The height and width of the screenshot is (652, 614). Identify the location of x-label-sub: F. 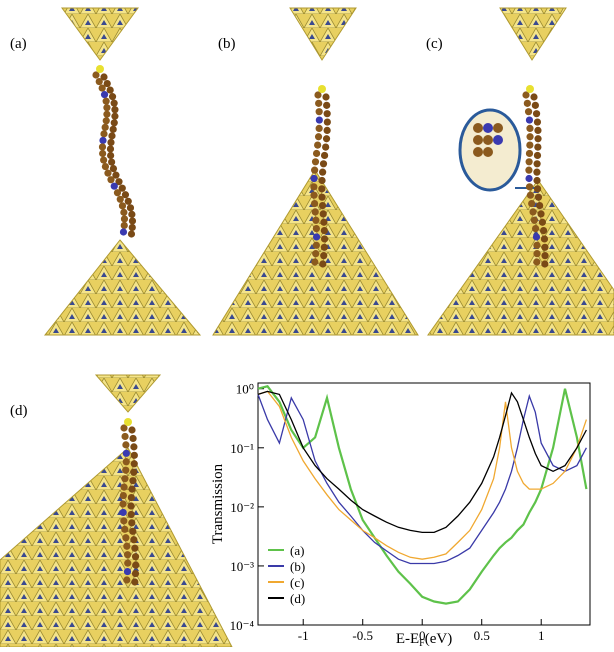
(422, 642).